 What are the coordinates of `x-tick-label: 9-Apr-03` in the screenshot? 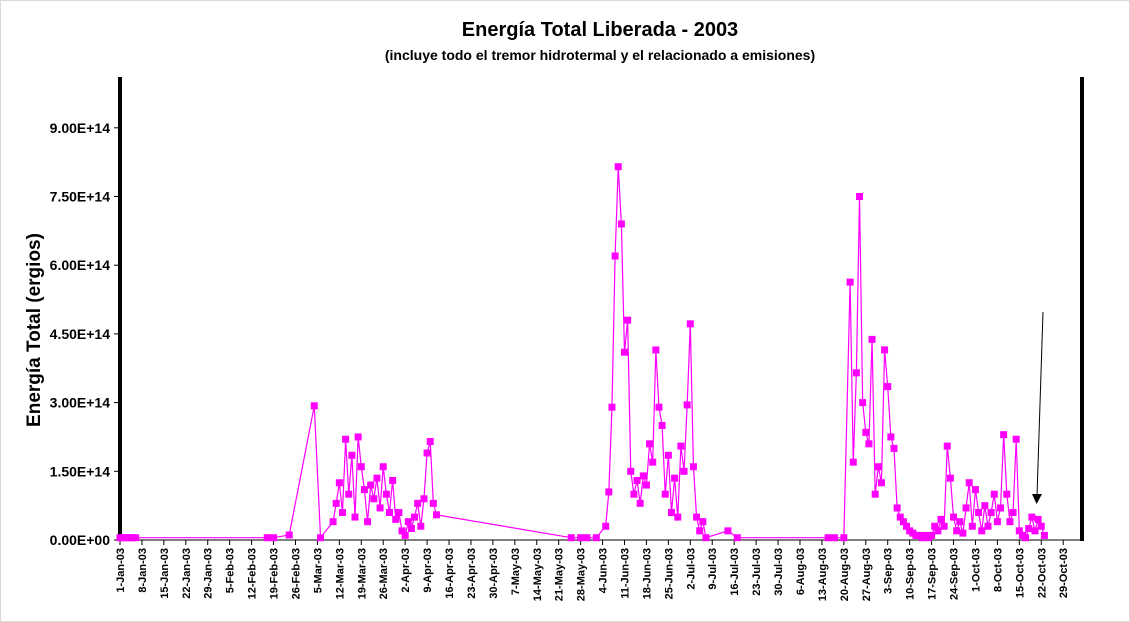 It's located at (428, 570).